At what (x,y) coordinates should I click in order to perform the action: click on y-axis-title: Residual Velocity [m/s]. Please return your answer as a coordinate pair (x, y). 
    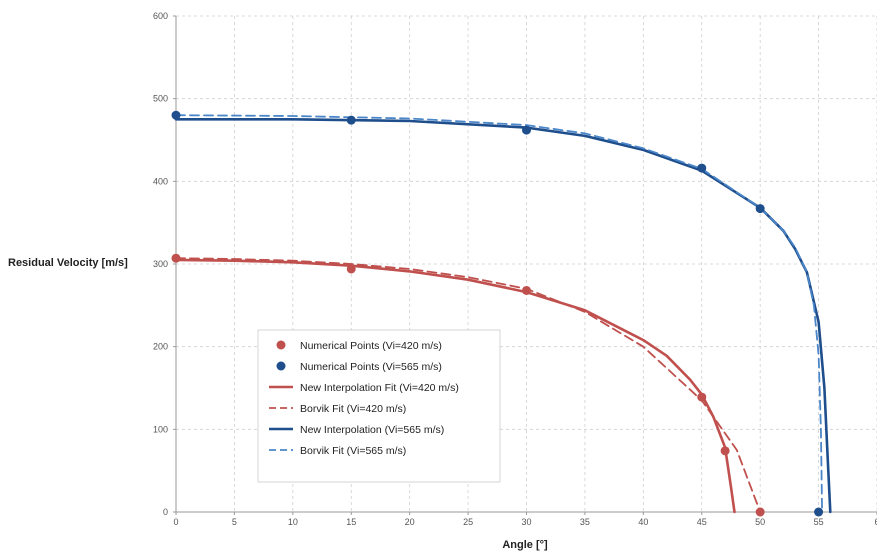
    Looking at the image, I should click on (68, 263).